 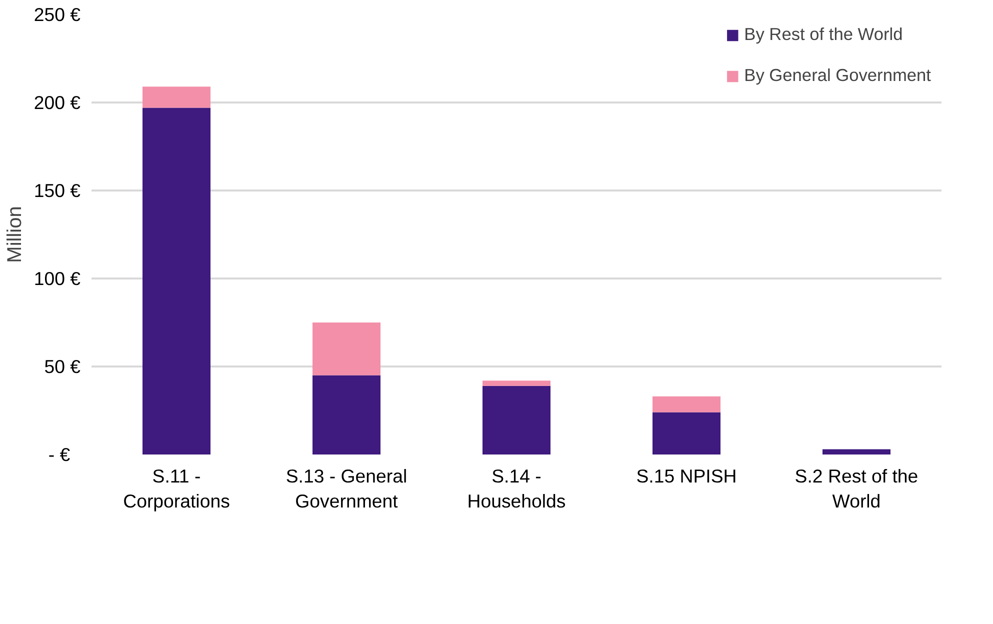 What do you see at coordinates (58, 190) in the screenshot?
I see `y-tick-label: 150 €` at bounding box center [58, 190].